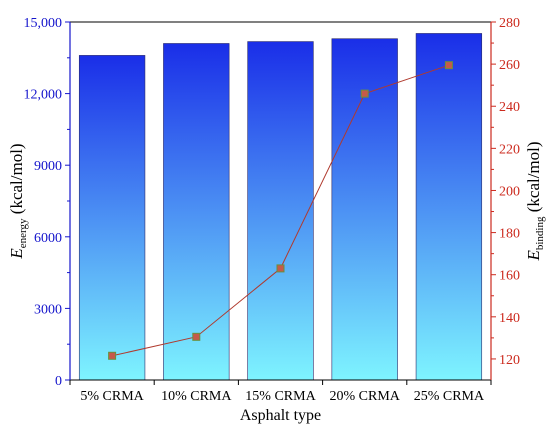 Image resolution: width=550 pixels, height=431 pixels. Describe the element at coordinates (43, 95) in the screenshot. I see `left-tick-label: 12,000` at that location.